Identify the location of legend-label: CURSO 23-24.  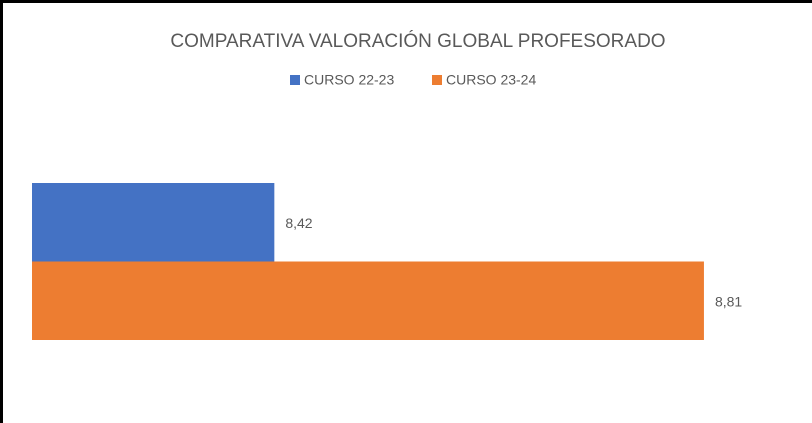
(491, 80).